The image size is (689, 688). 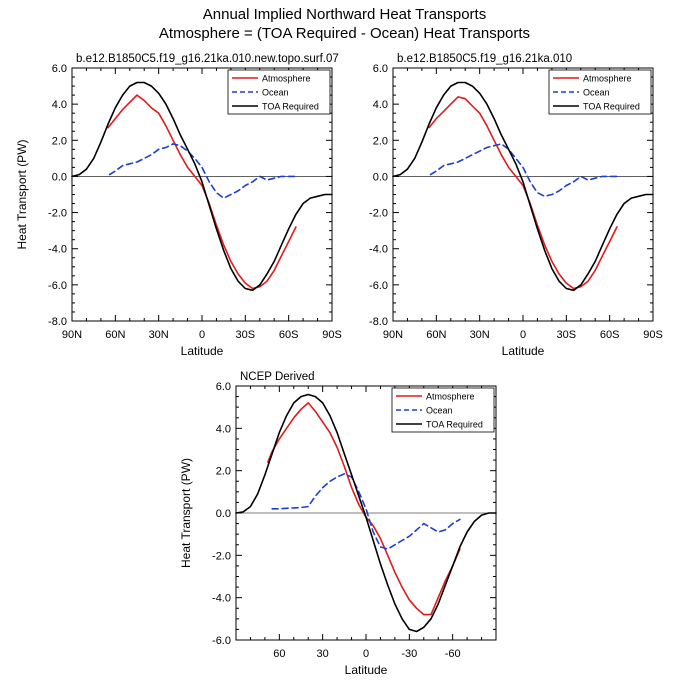 I want to click on x-tick-label: 30, so click(x=323, y=654).